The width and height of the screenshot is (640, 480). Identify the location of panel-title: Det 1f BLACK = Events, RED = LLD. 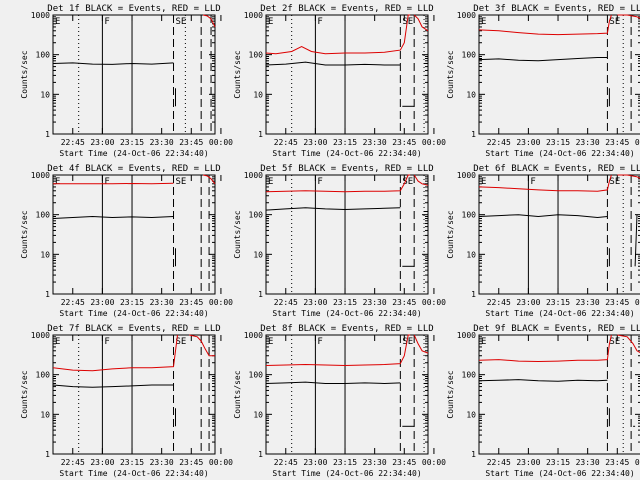
(133, 9).